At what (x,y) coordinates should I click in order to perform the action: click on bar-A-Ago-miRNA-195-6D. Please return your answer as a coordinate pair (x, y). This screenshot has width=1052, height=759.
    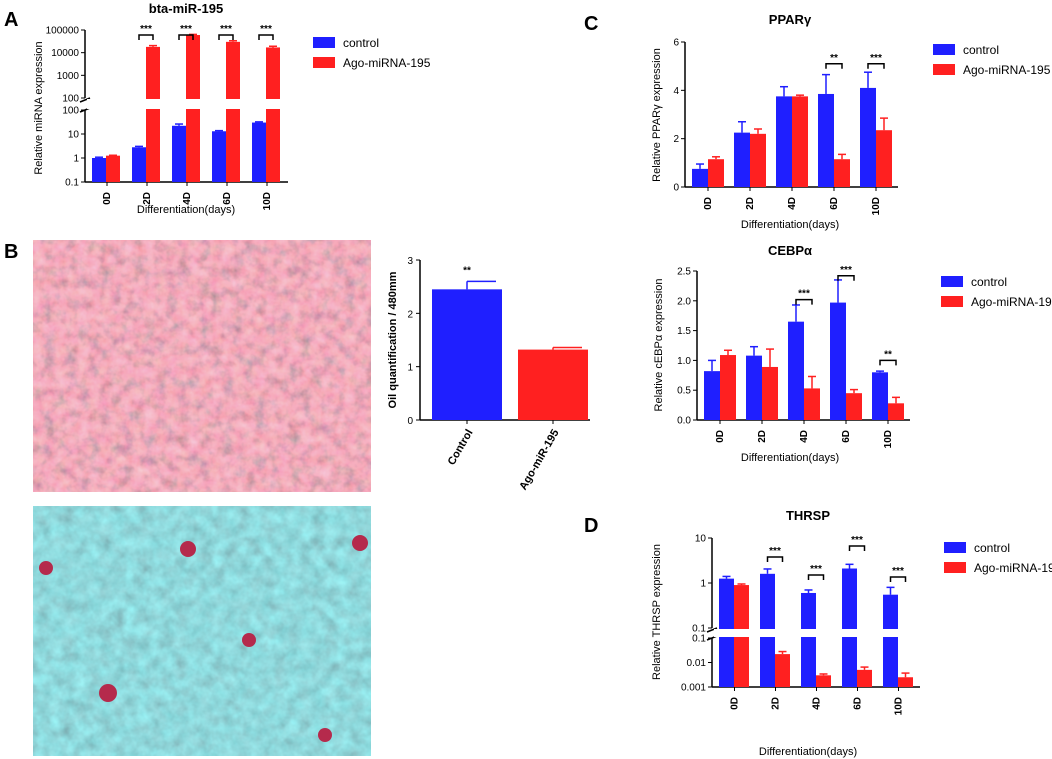
    Looking at the image, I should click on (233, 112).